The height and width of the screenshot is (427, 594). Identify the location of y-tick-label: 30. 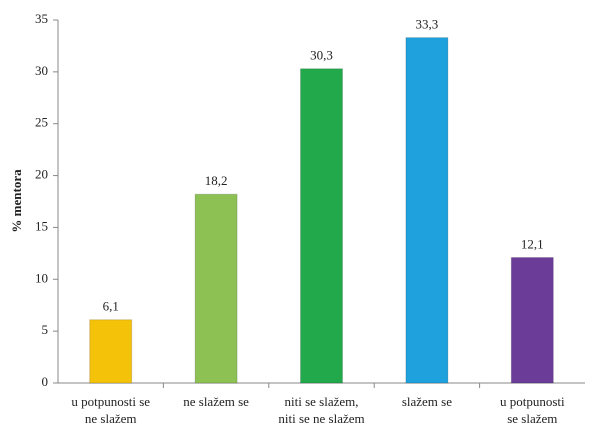
(41, 70).